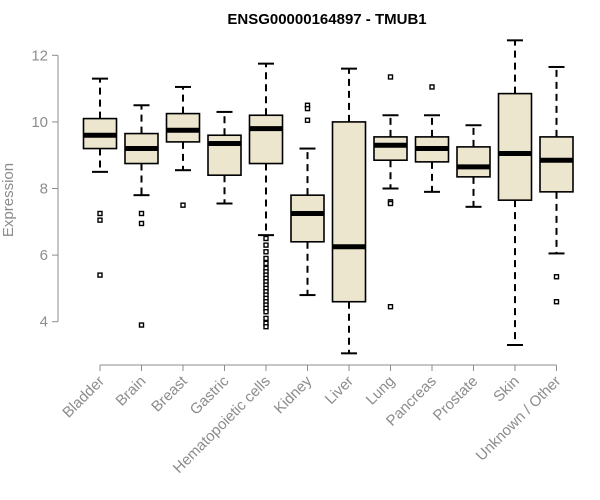 The image size is (600, 500). I want to click on box-bladder, so click(100, 177).